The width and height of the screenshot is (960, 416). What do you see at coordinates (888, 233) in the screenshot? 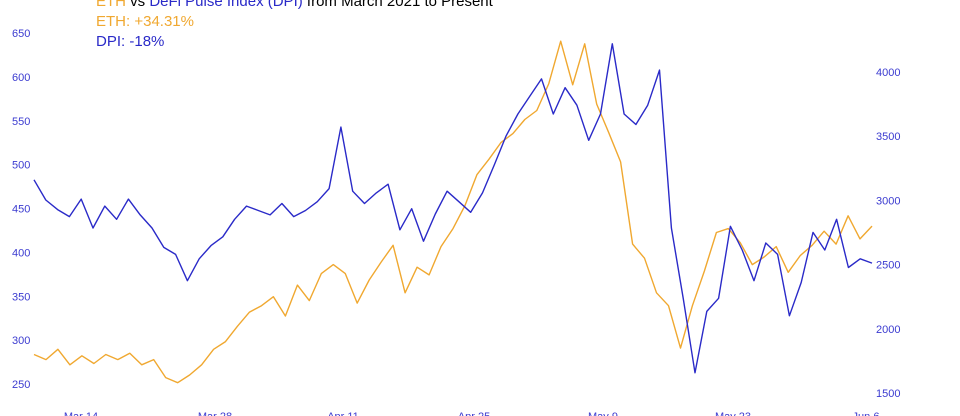
I see `right-axis-ticks: 1500 2000 2500 3000 3500 4000` at bounding box center [888, 233].